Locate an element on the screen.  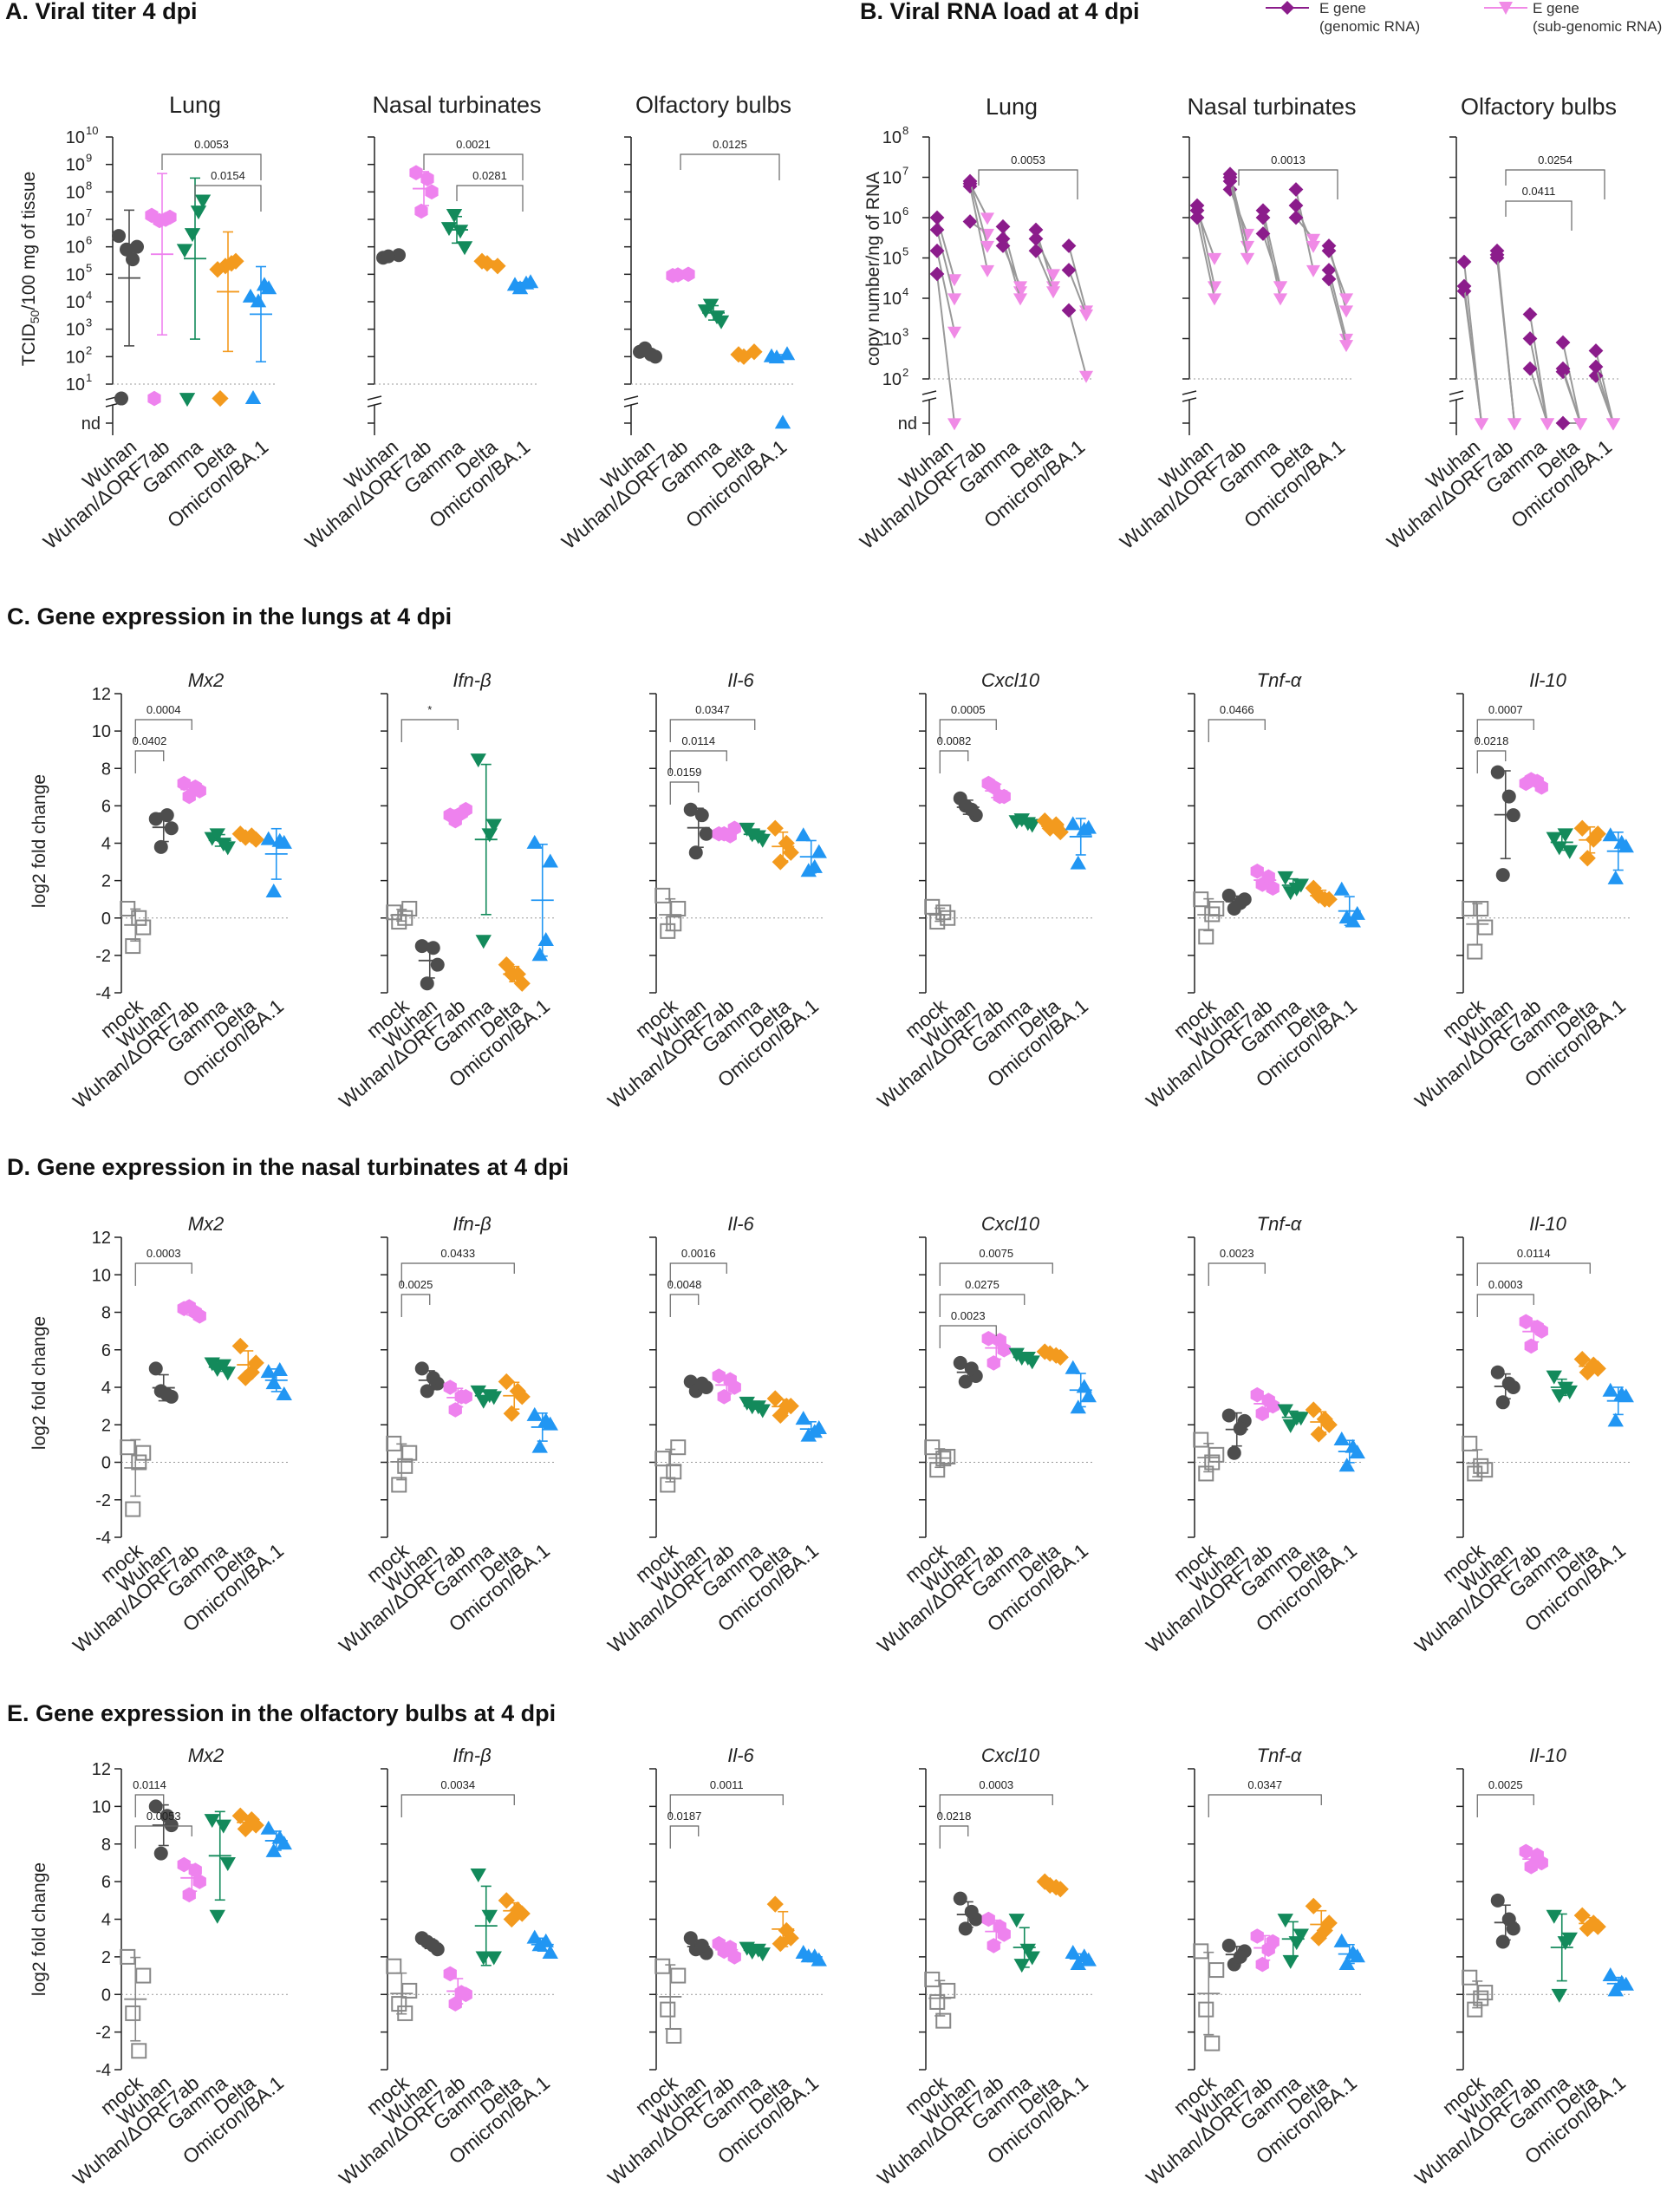
p-value-label: 0.0082 is located at coordinates (954, 740).